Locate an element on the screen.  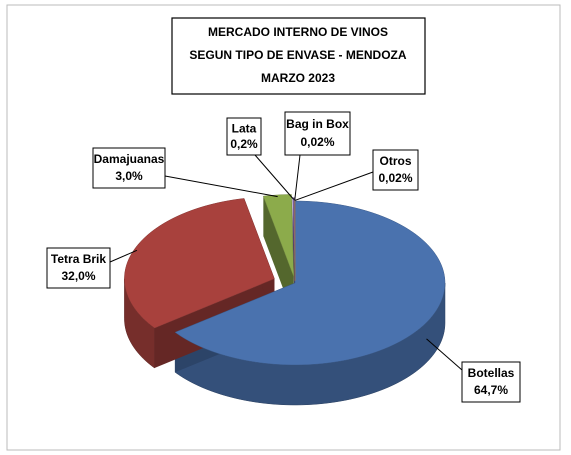
chart-title: MERCADO INTERNO DE VINOS is located at coordinates (298, 32).